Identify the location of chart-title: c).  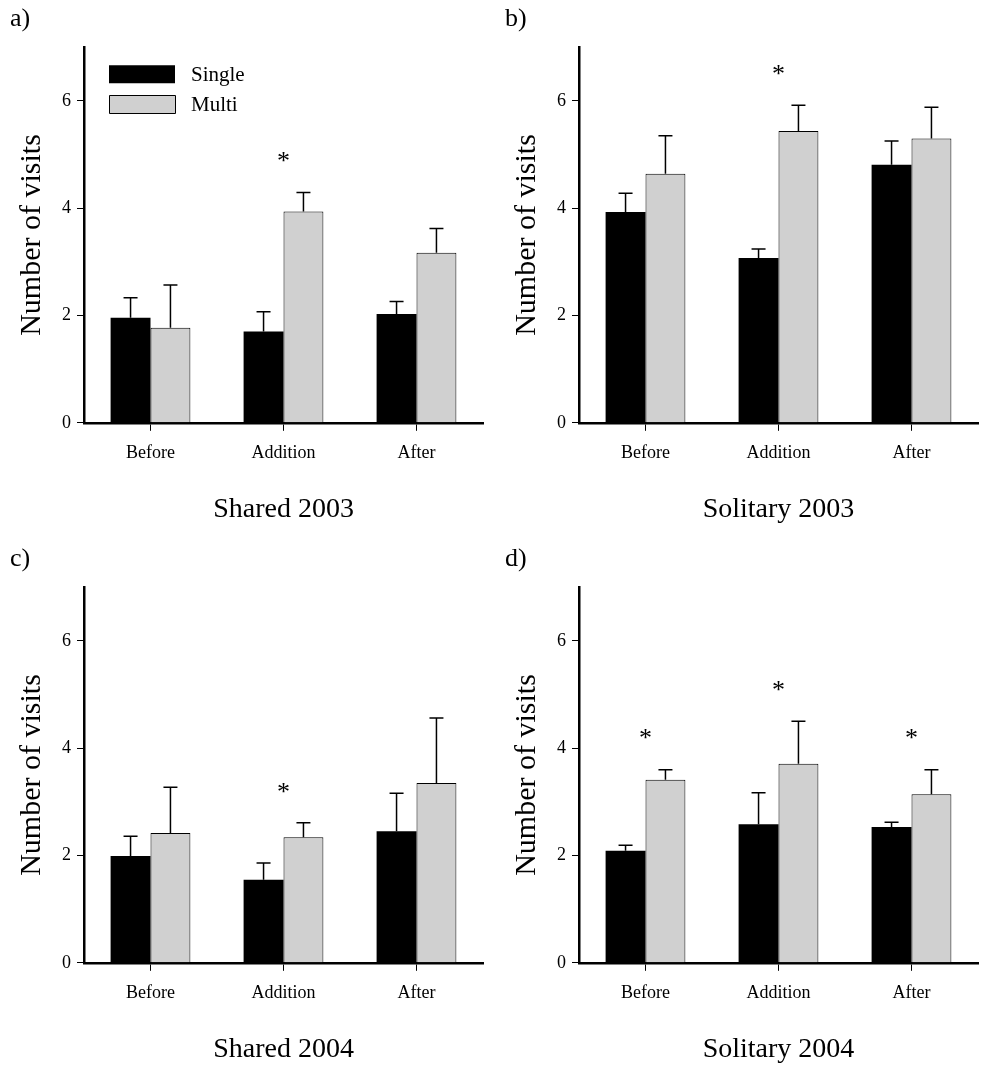
(20, 558).